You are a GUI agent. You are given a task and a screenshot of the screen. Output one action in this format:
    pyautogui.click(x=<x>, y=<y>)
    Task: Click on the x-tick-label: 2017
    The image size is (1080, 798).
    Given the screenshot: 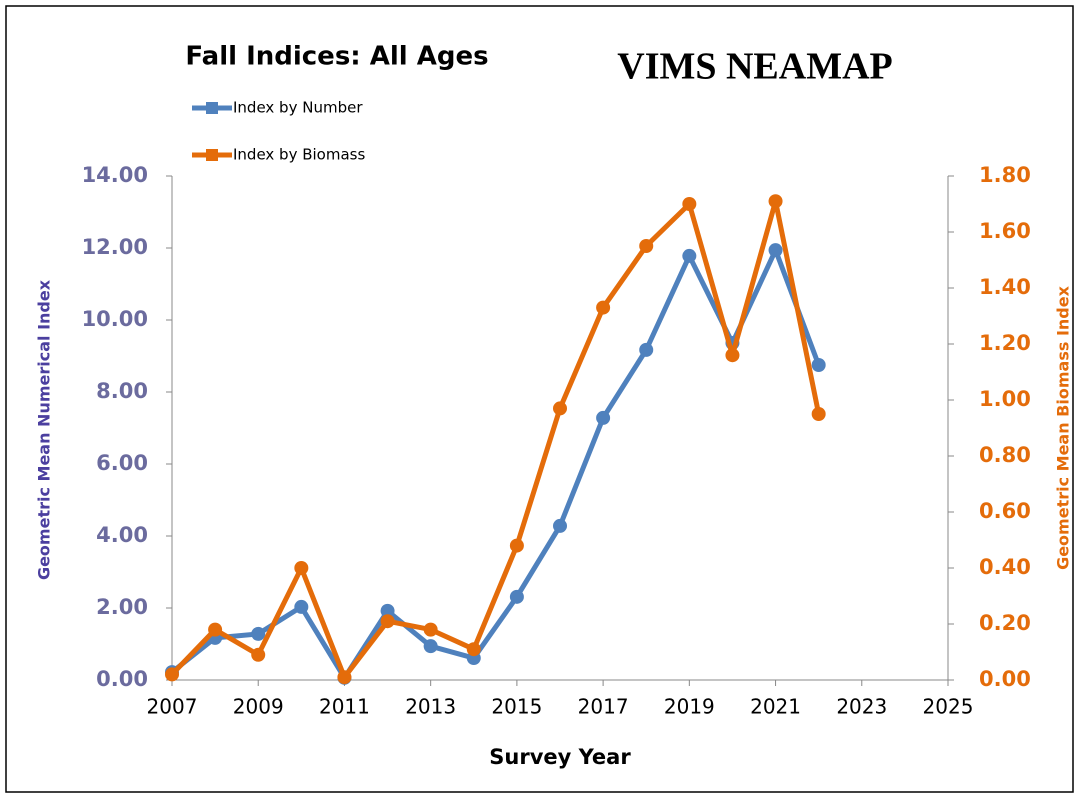 What is the action you would take?
    pyautogui.click(x=603, y=707)
    